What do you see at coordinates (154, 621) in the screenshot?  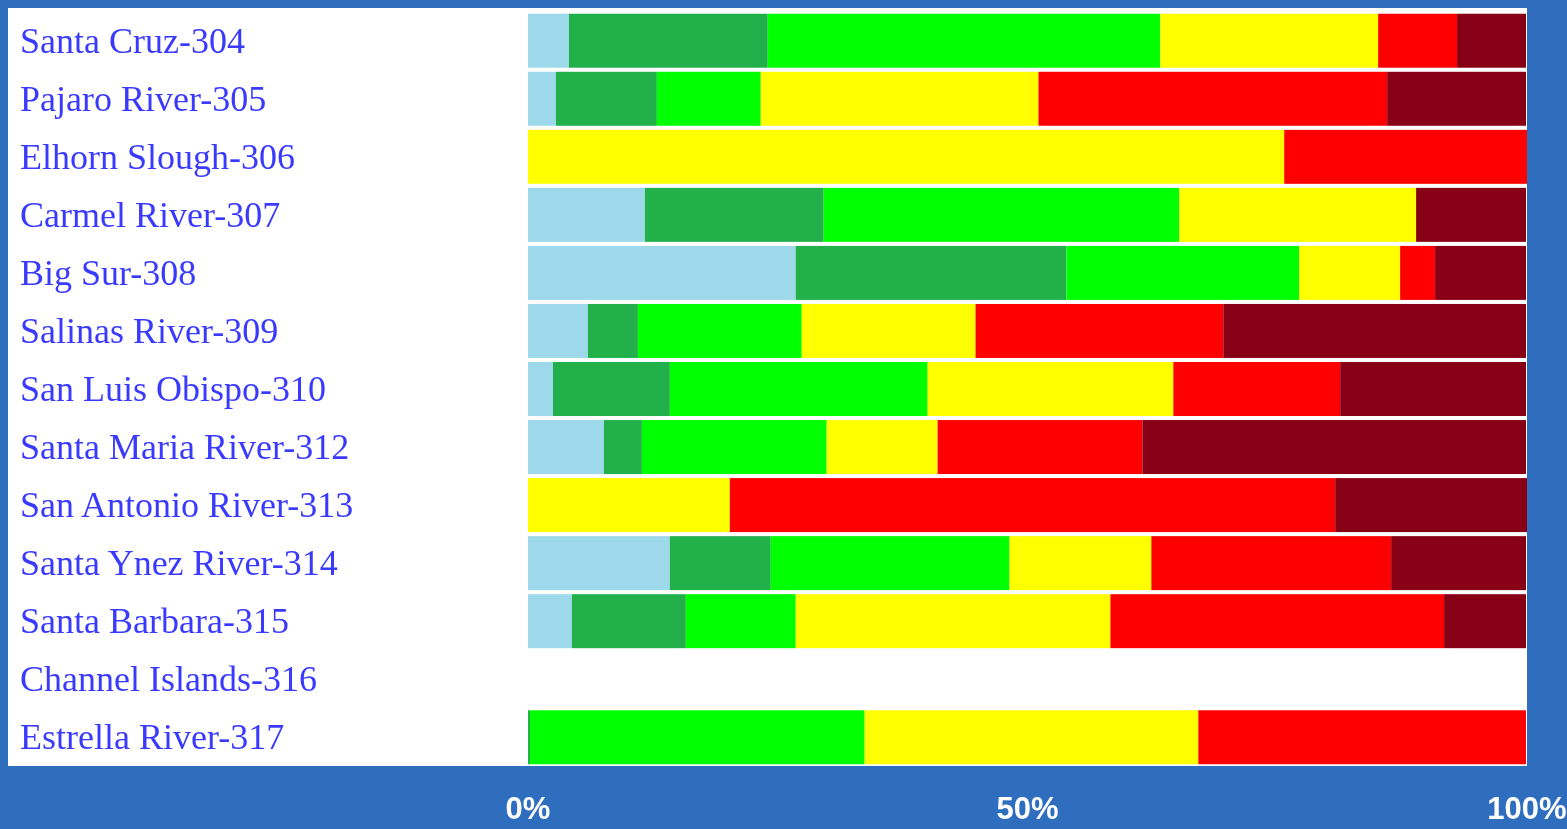 I see `y-tick-label: Santa Barbara-315` at bounding box center [154, 621].